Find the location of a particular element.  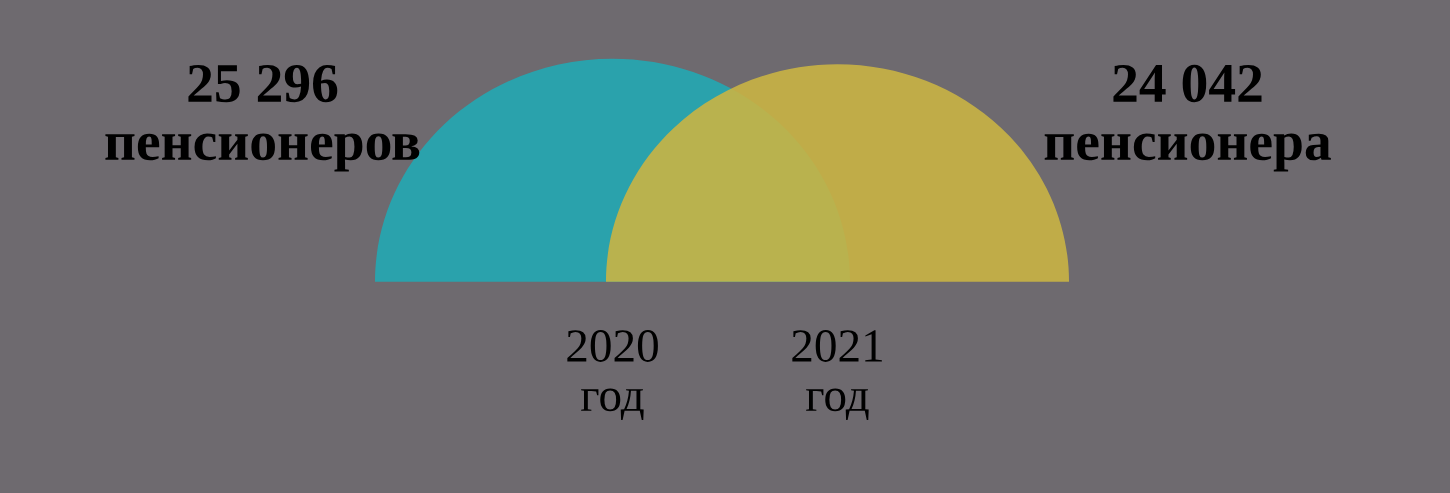

category-label: 2020 год is located at coordinates (612, 375).